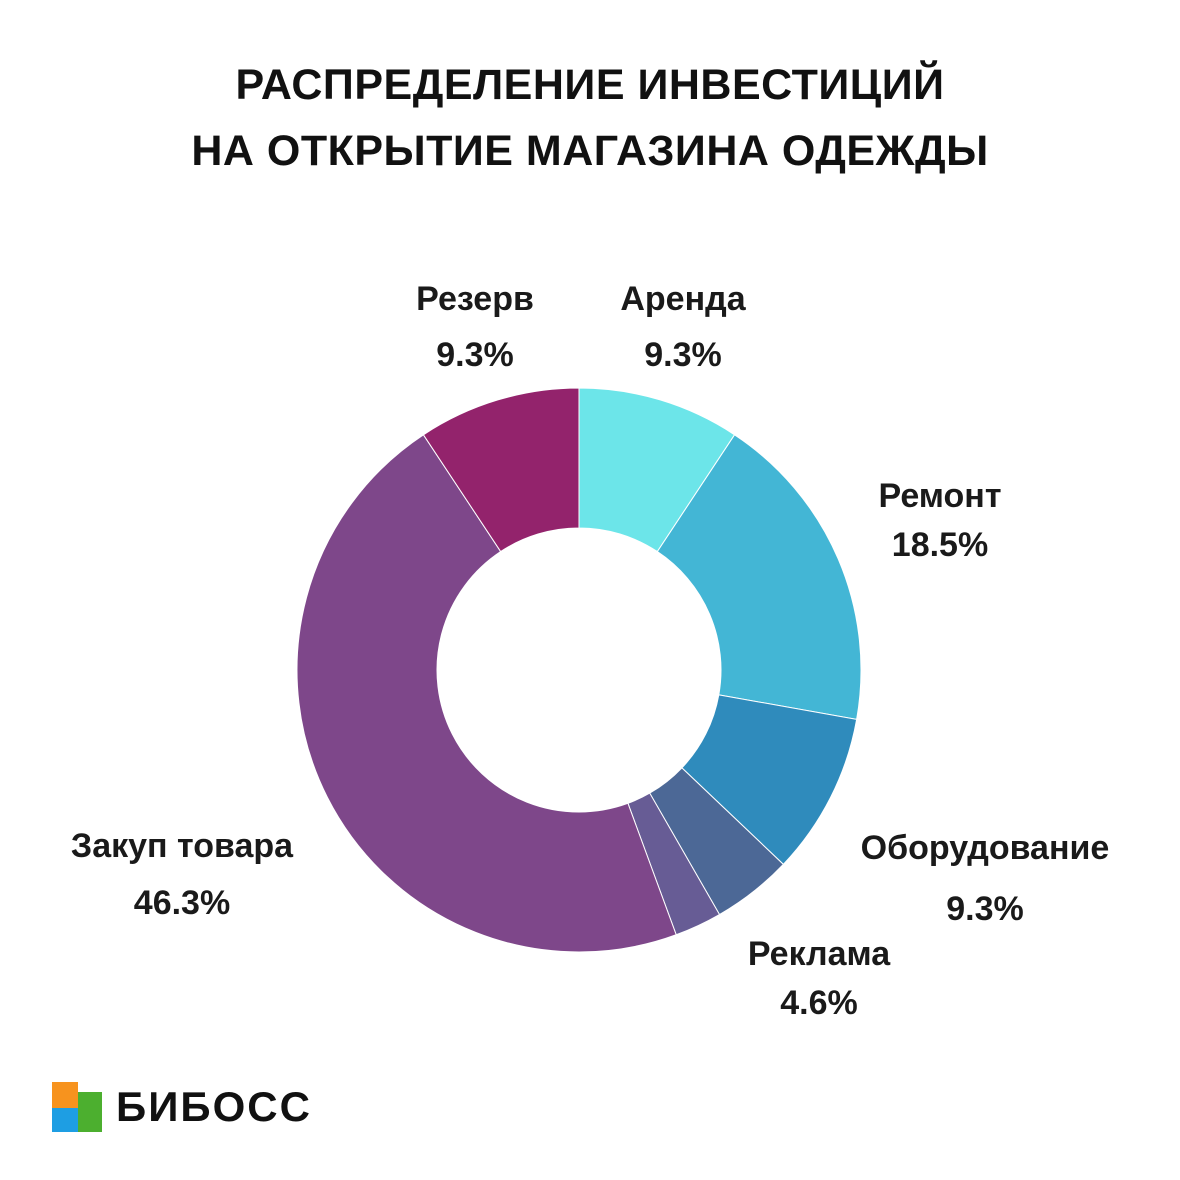 Image resolution: width=1180 pixels, height=1180 pixels. Describe the element at coordinates (182, 903) in the screenshot. I see `slice-label-value-zakup: 46.3%` at that location.